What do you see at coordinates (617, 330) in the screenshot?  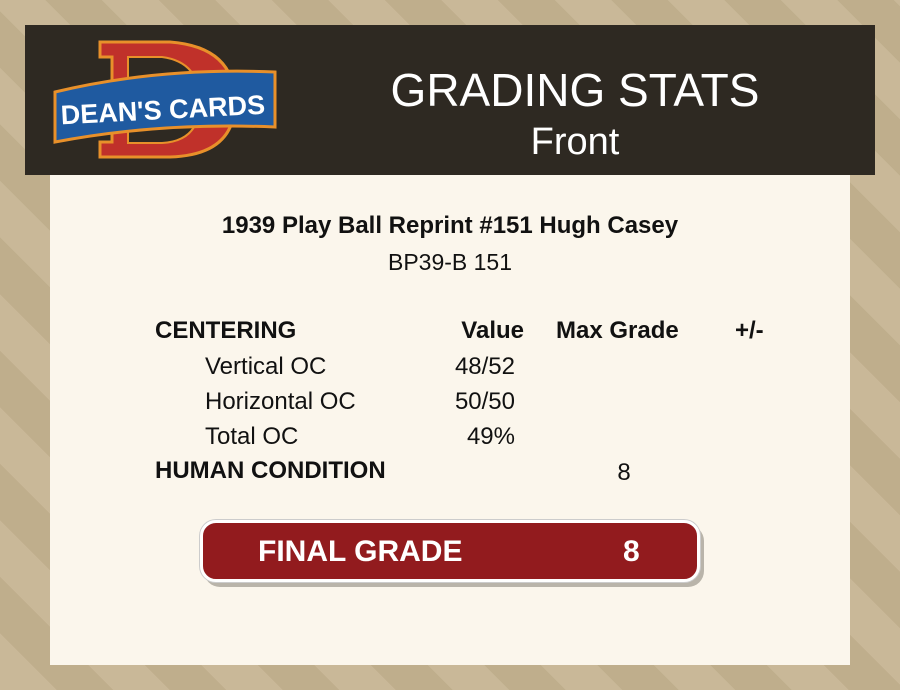 I see `max-grade-header: Max Grade` at bounding box center [617, 330].